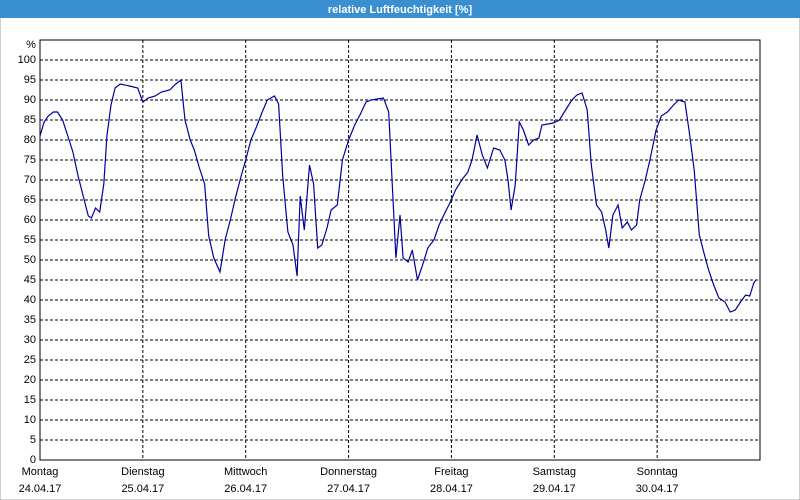 This screenshot has width=800, height=500. I want to click on x-tick-date: 25.04.17, so click(142, 489).